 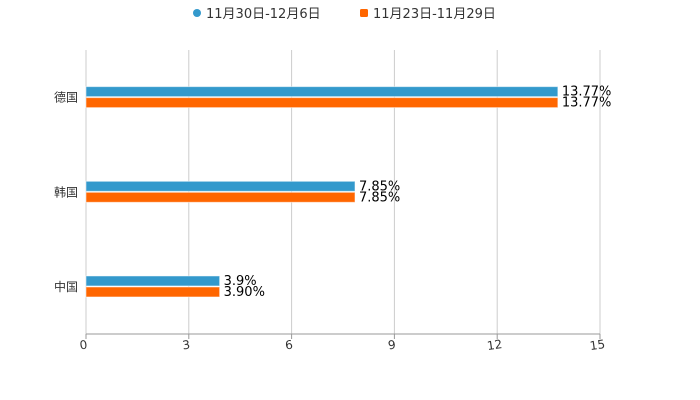 What do you see at coordinates (244, 292) in the screenshot?
I see `data-label: 3.90%` at bounding box center [244, 292].